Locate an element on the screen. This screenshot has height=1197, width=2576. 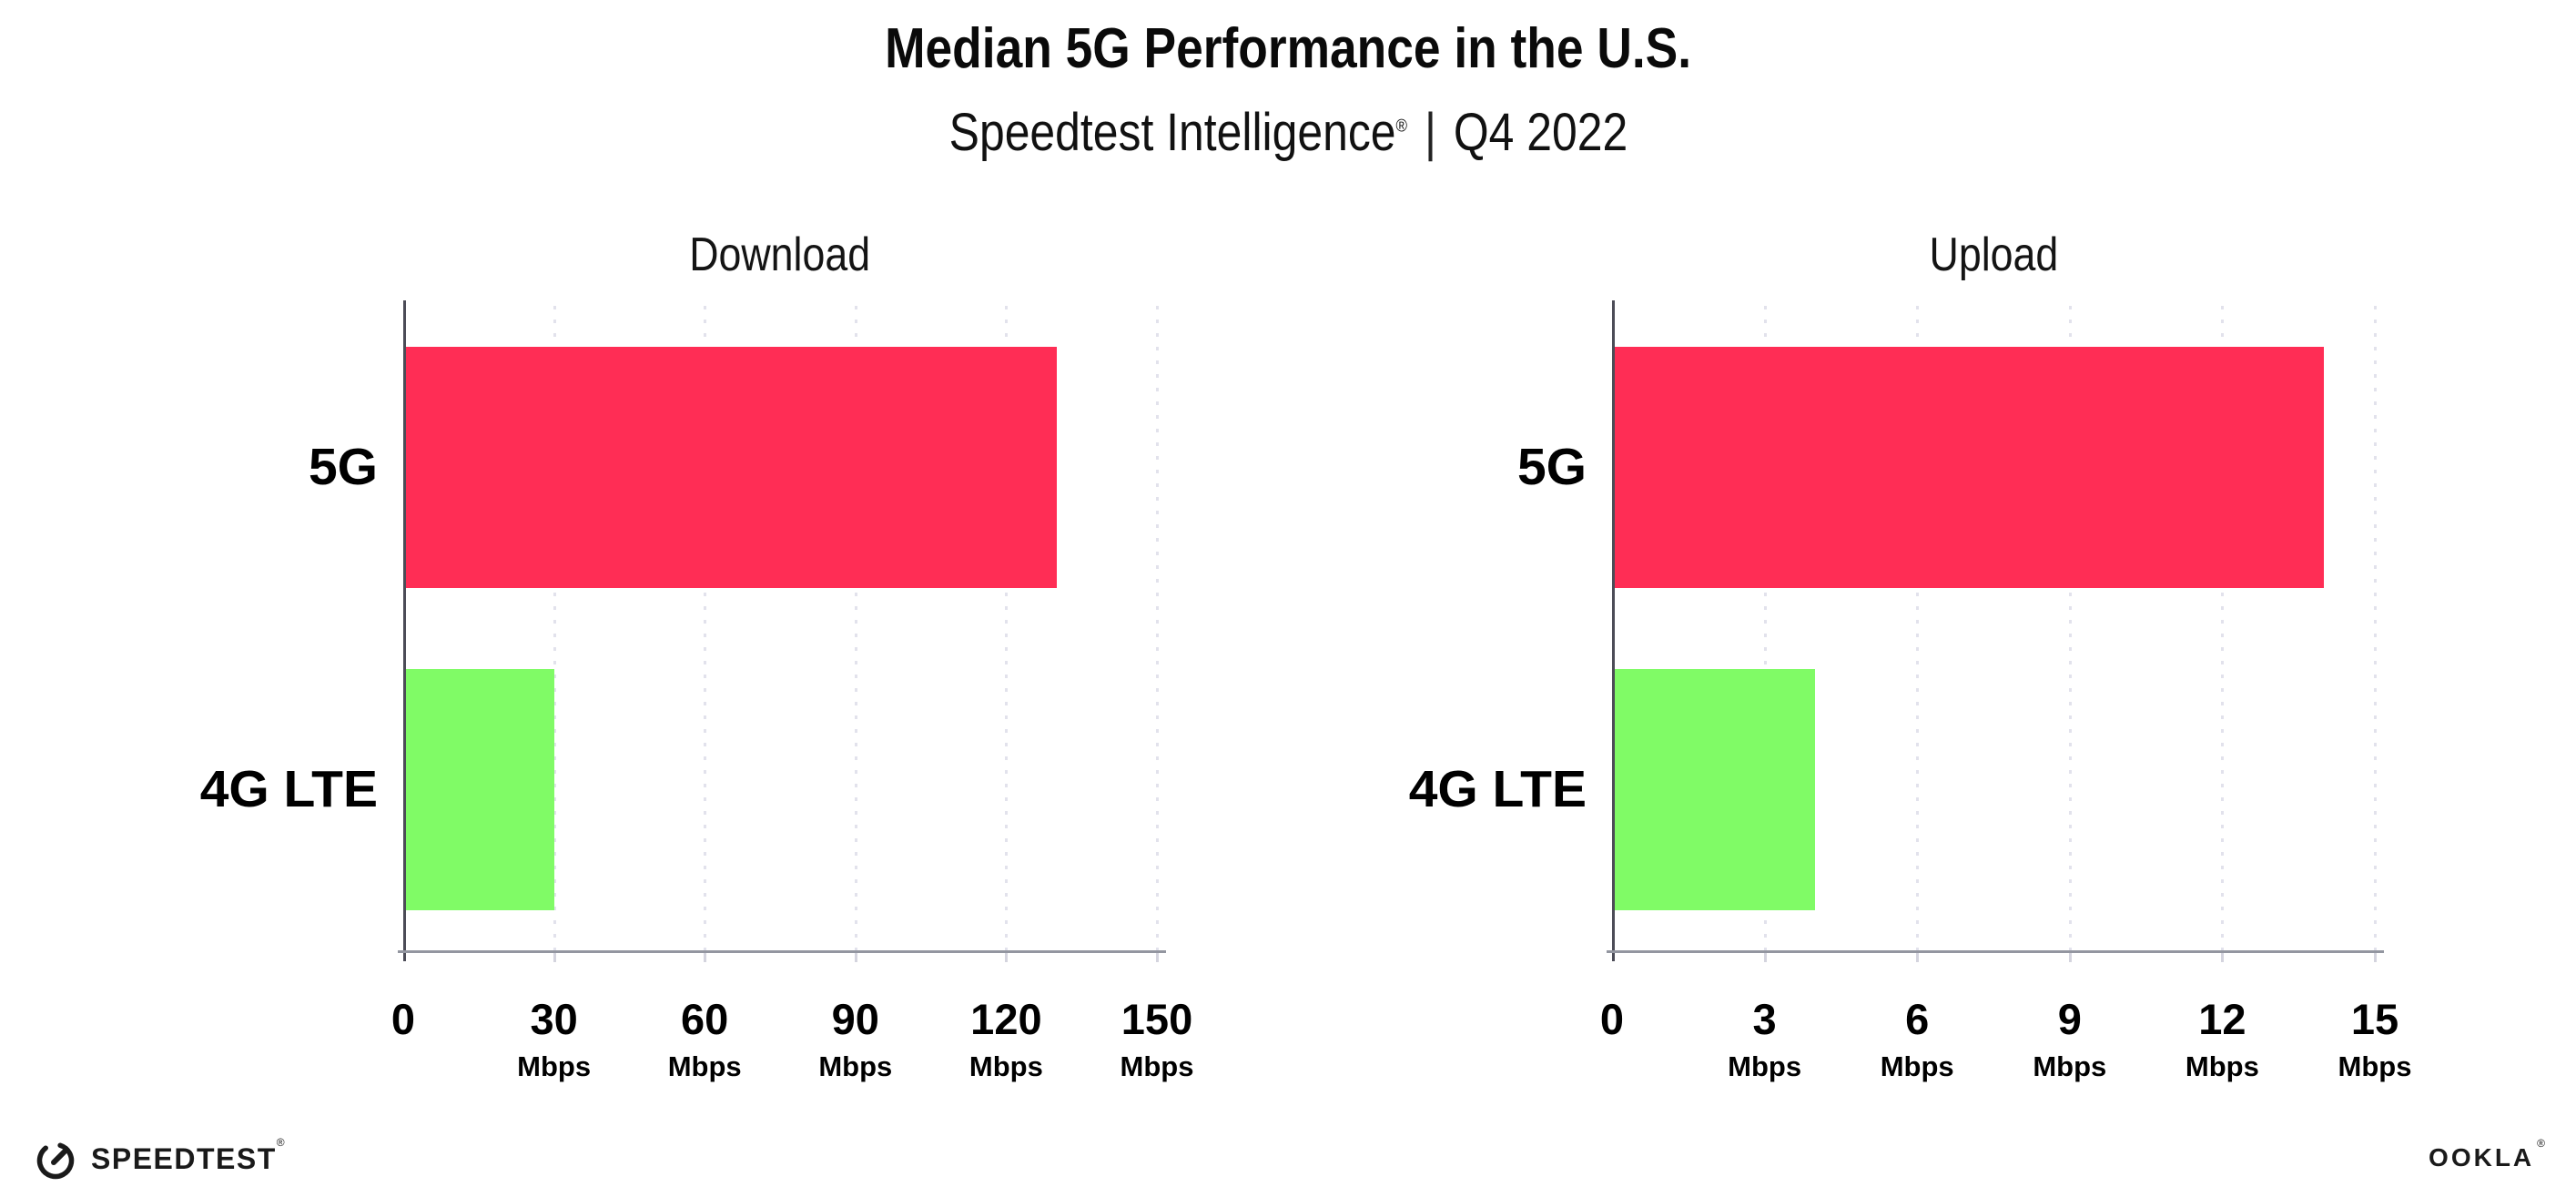
x-tick-label-90: 90 is located at coordinates (855, 1019).